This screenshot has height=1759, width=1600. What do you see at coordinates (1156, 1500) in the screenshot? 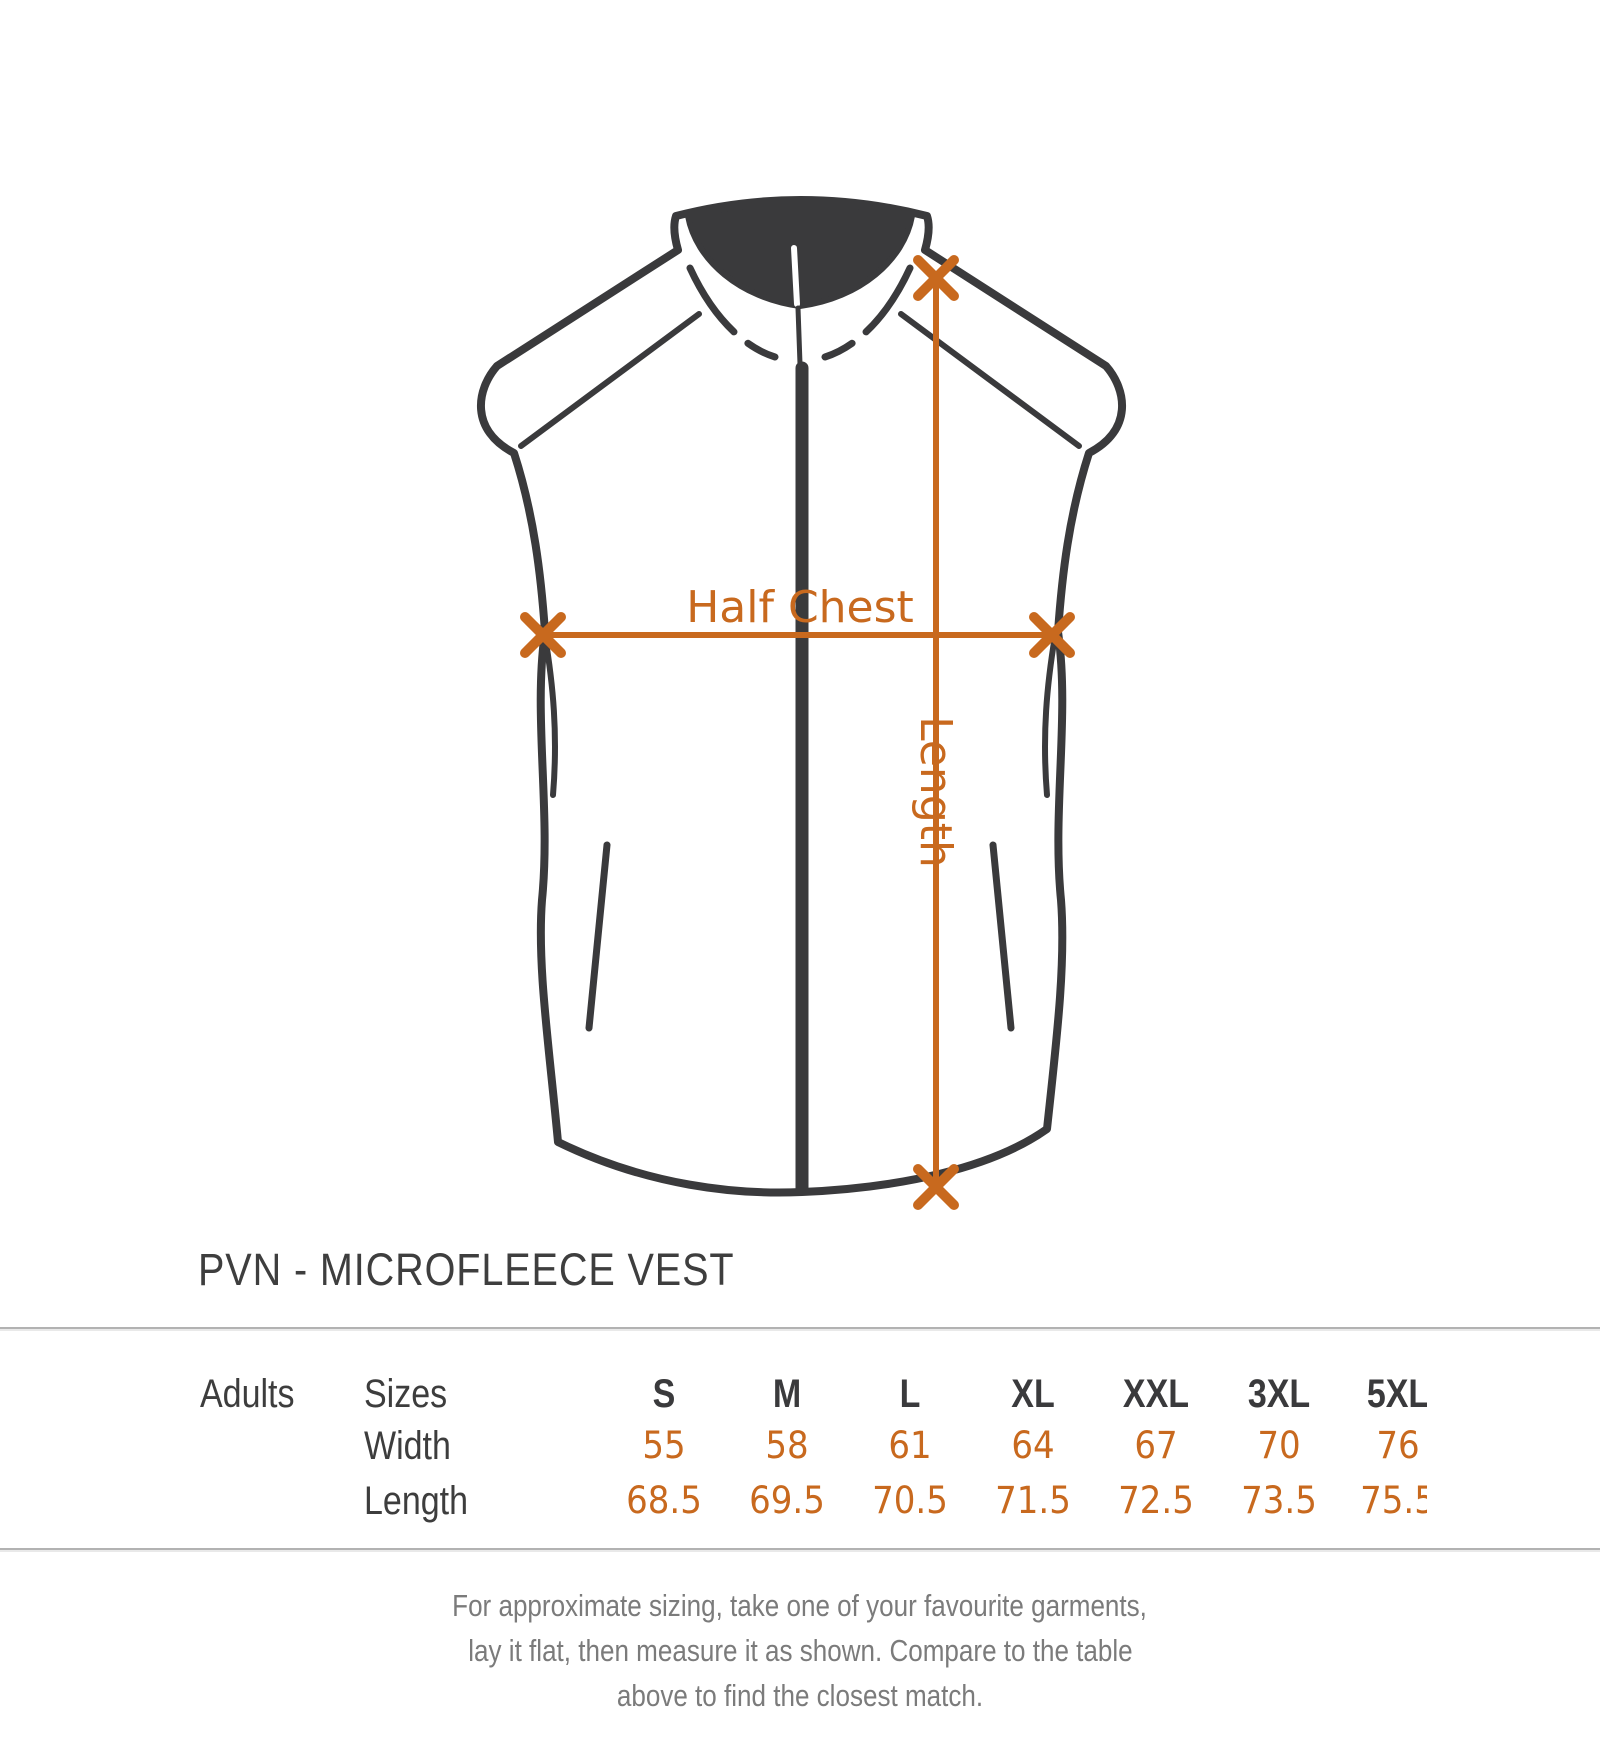
I see `length-value-xxl: 72.5` at bounding box center [1156, 1500].